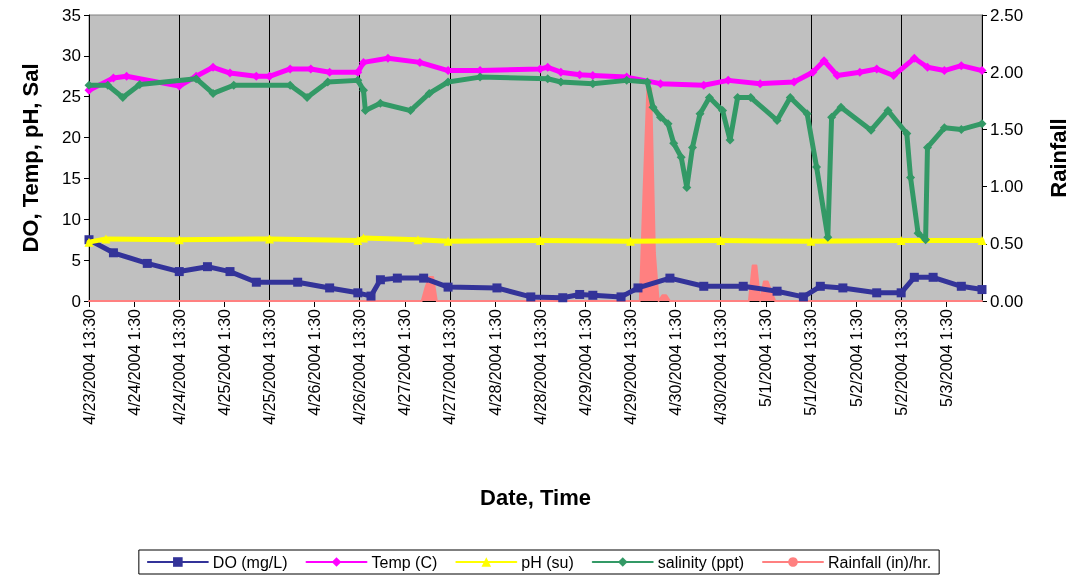  I want to click on x-tick-label: 5/2/2004 1:30, so click(856, 357).